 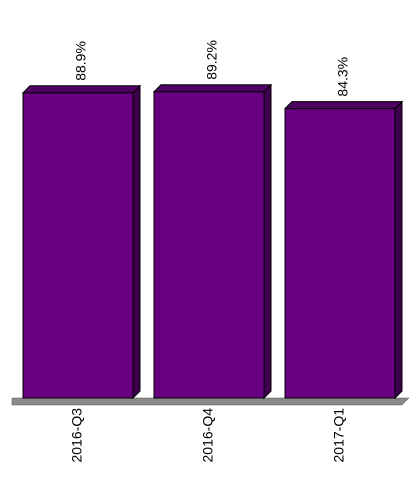 I want to click on x-tick-label: 2016-Q4, so click(x=208, y=435).